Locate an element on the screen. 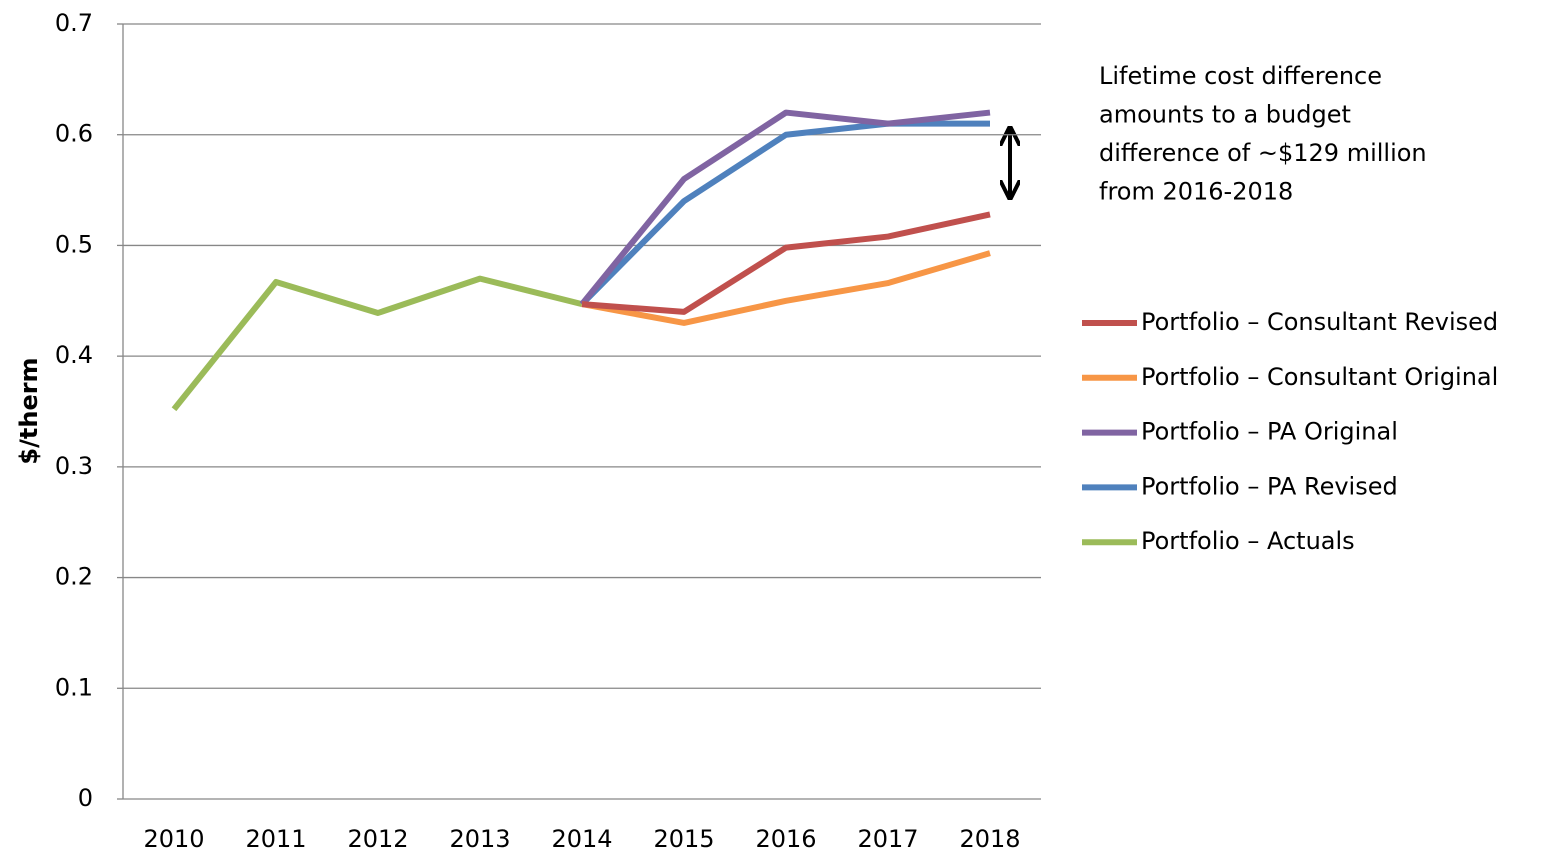 The height and width of the screenshot is (855, 1543). y-tick-label: 0.4 is located at coordinates (74, 355).